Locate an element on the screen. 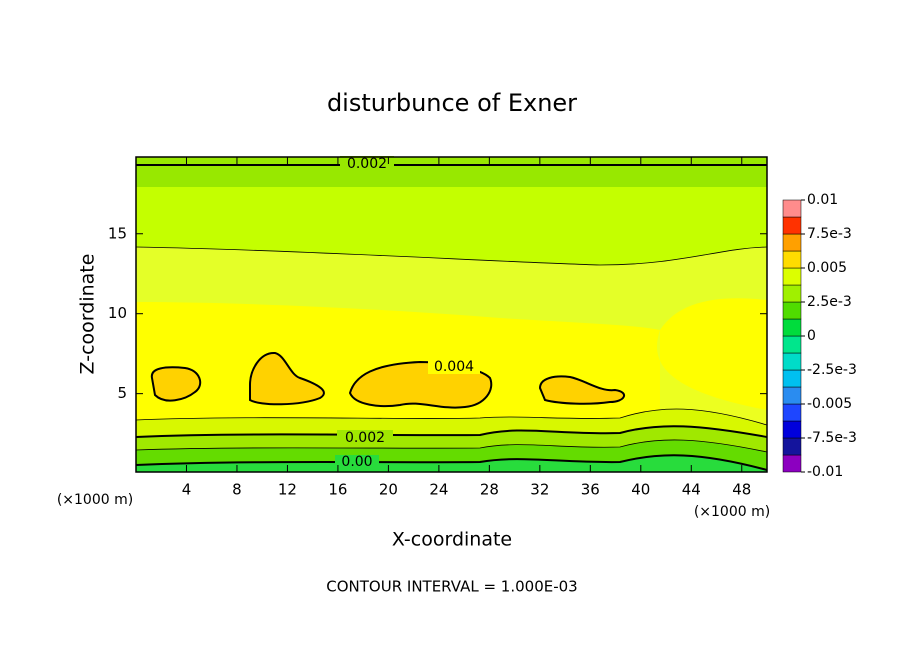 This screenshot has height=654, width=904. colorbar-label: 0.005 is located at coordinates (827, 268).